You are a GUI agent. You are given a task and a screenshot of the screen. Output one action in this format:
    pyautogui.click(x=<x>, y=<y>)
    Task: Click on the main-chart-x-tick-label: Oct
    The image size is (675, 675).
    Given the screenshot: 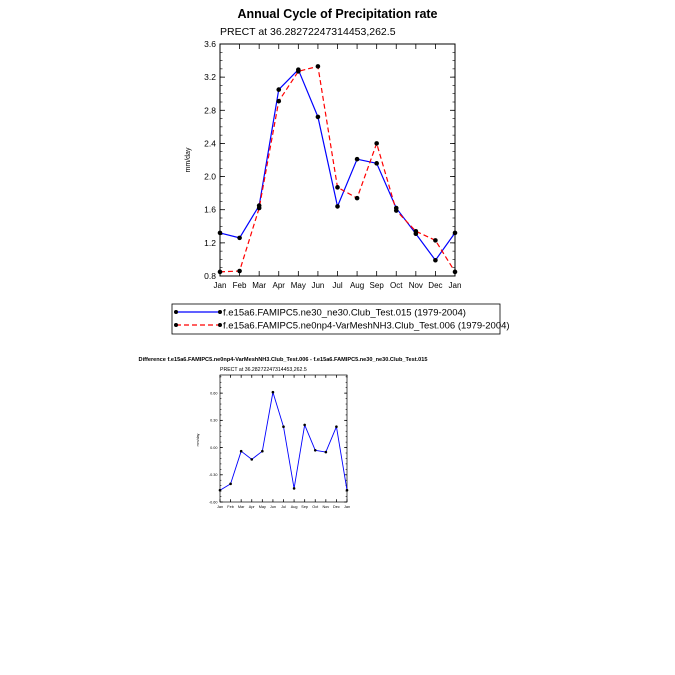 What is the action you would take?
    pyautogui.click(x=396, y=285)
    